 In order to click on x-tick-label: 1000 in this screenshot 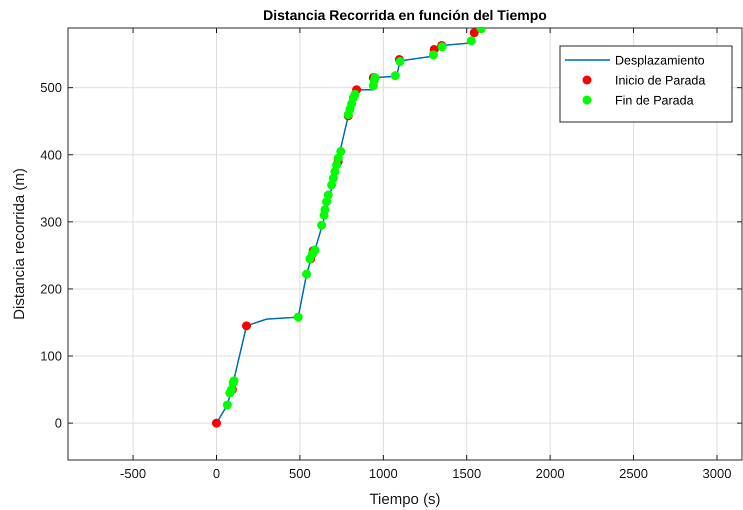, I will do `click(383, 473)`.